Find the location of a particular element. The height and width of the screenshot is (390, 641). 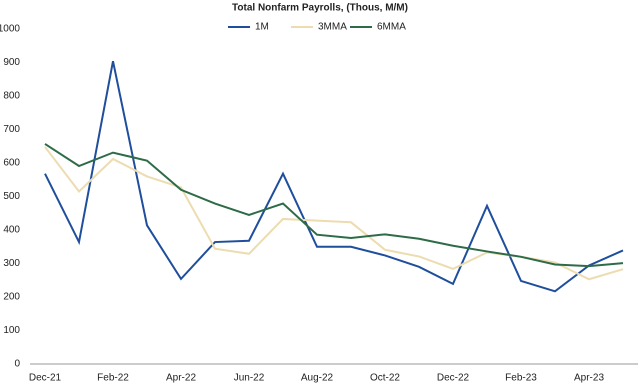

y-tick-label: 500 is located at coordinates (11, 196).